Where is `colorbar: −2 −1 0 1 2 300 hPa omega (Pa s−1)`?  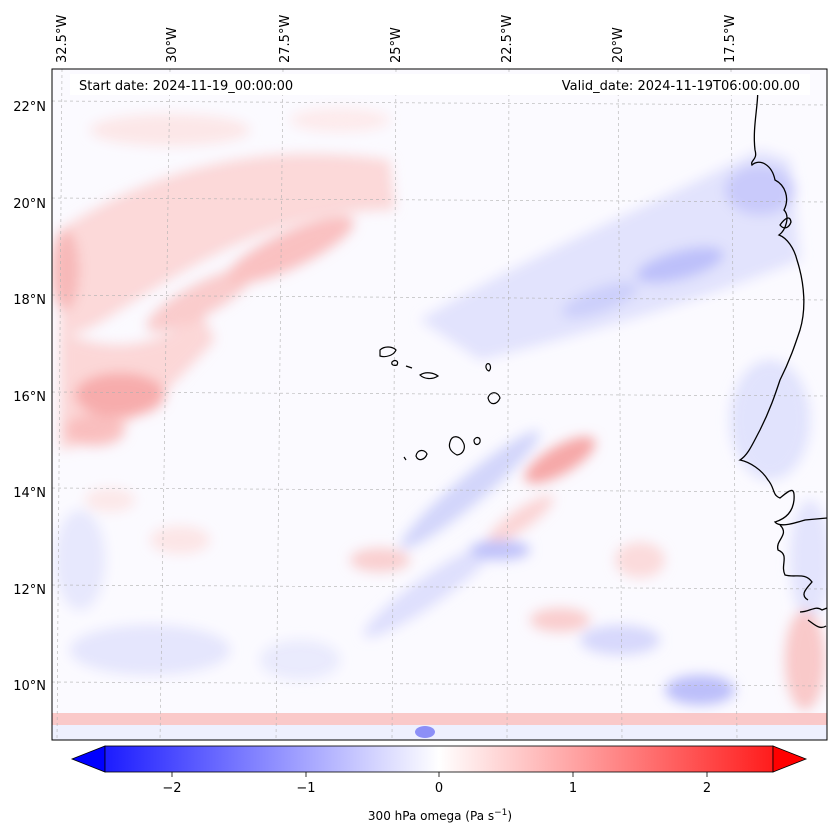
colorbar: −2 −1 0 1 2 300 hPa omega (Pa s−1) is located at coordinates (439, 784).